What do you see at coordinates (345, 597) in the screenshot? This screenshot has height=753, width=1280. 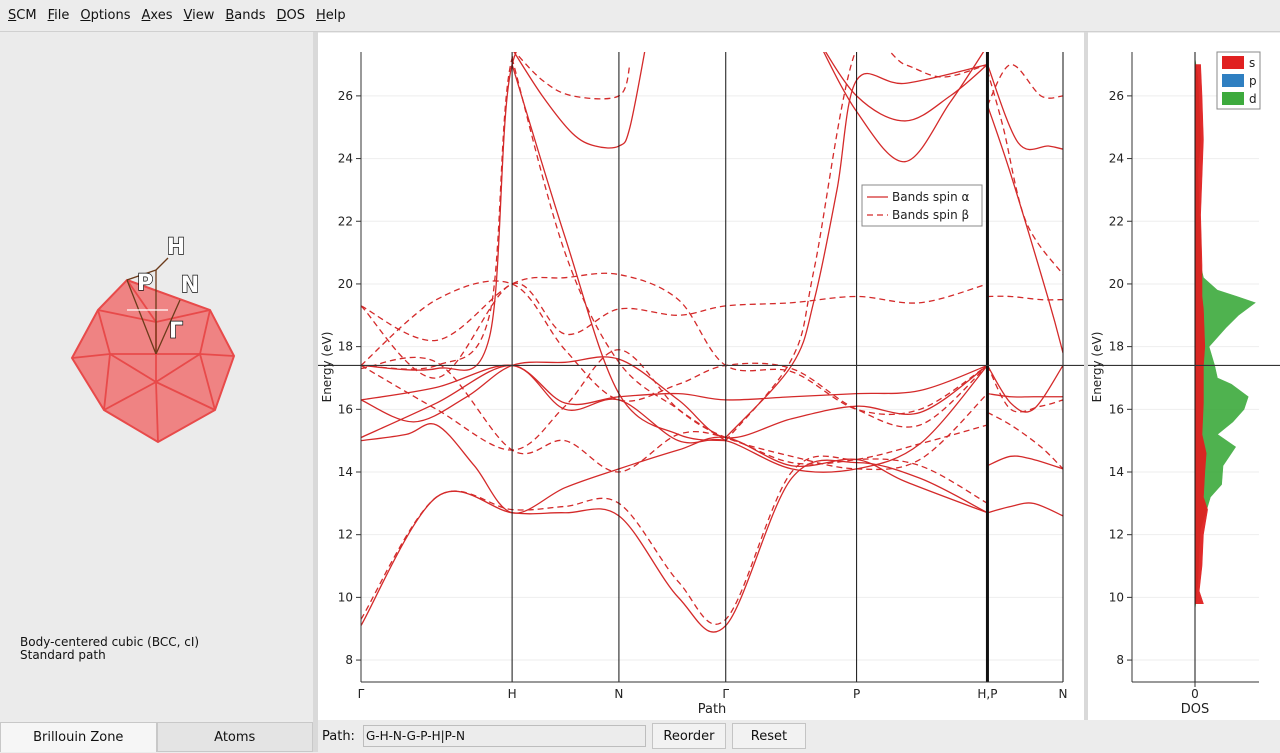 I see `band-ytick-label: 10` at bounding box center [345, 597].